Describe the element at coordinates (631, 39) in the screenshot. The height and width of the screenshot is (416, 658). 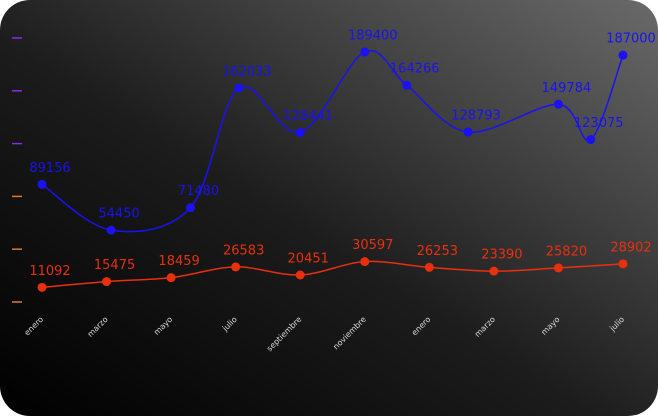
I see `data-label: 187000` at that location.